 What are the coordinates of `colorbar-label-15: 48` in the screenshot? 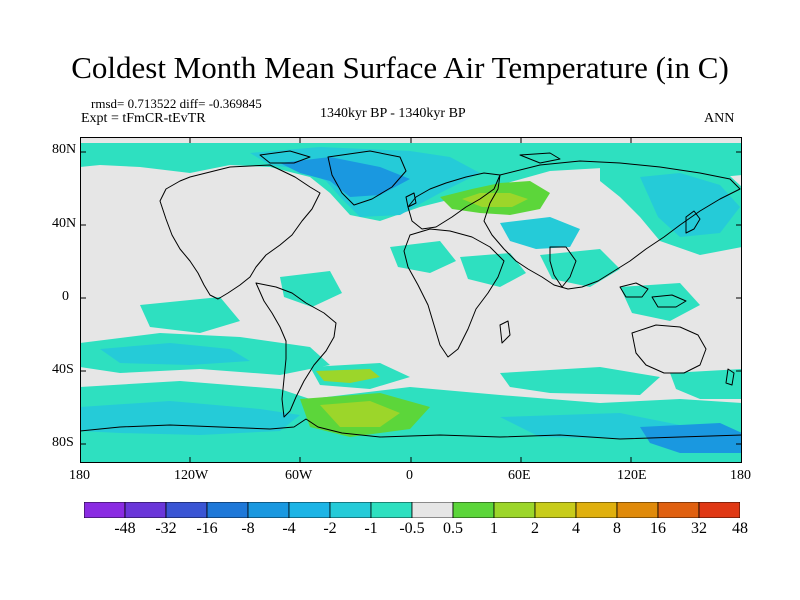 It's located at (740, 528).